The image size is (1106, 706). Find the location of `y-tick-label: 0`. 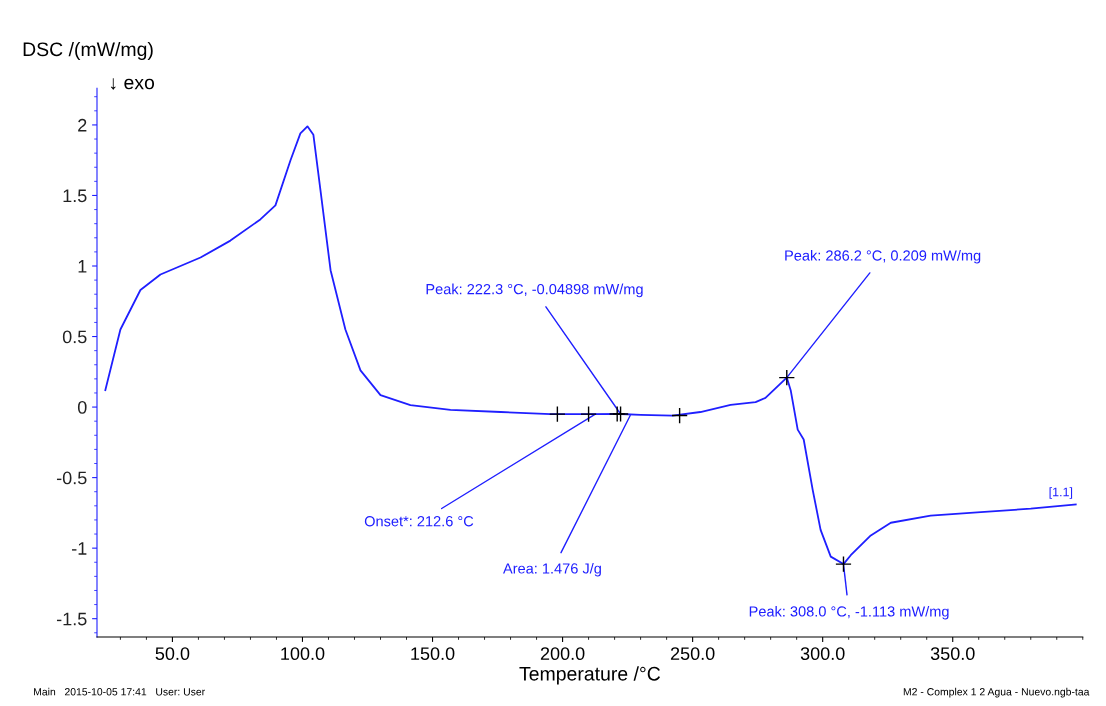

y-tick-label: 0 is located at coordinates (82, 407).